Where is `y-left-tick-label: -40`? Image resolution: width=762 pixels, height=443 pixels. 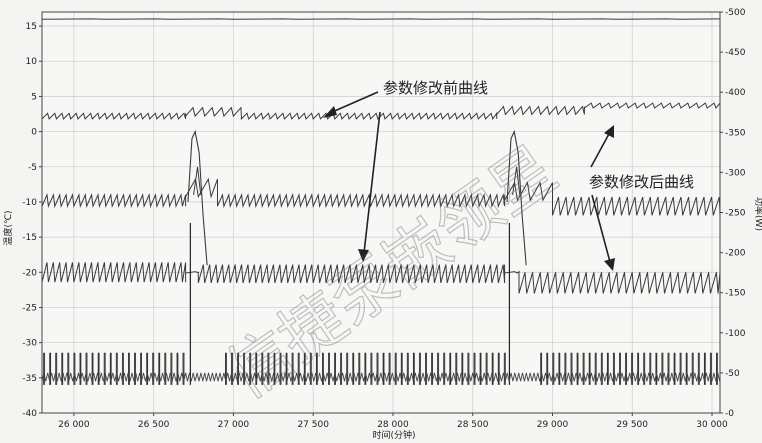
y-left-tick-label: -40 is located at coordinates (29, 414).